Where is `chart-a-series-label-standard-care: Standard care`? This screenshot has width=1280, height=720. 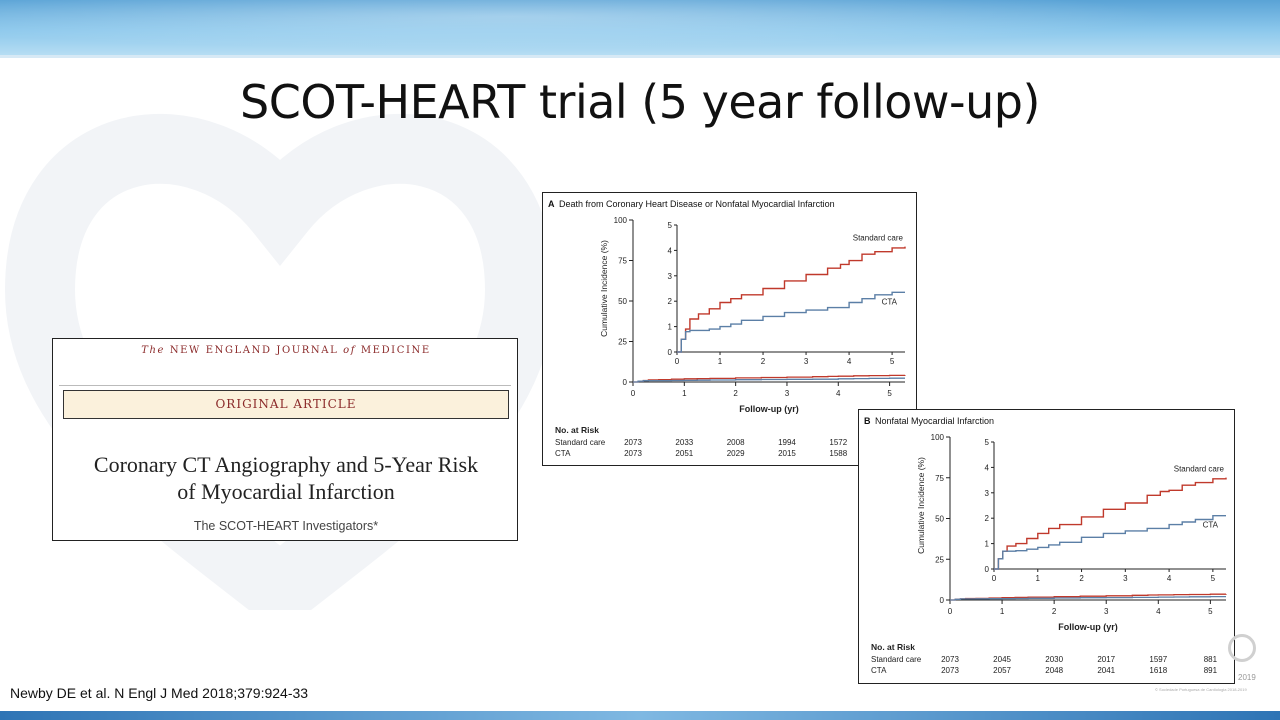
chart-a-series-label-standard-care: Standard care is located at coordinates (878, 238).